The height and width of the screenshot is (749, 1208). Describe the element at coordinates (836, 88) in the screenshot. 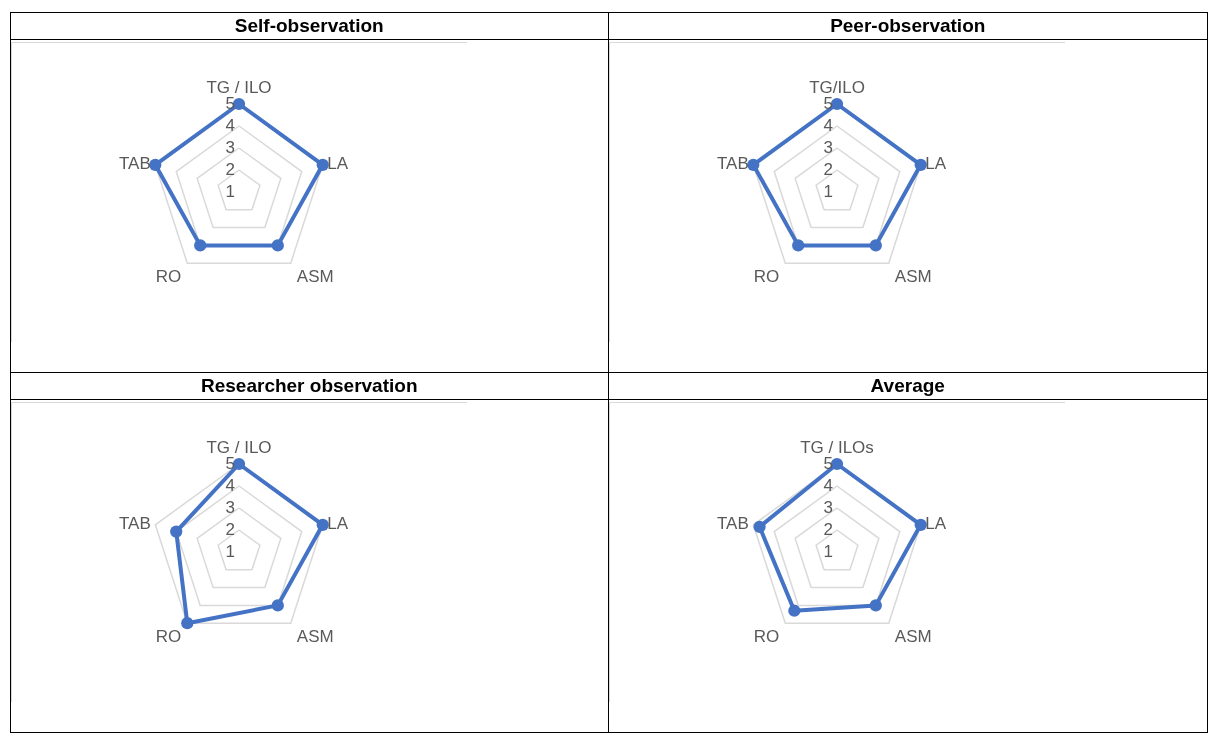

I see `spoke-label: TG/ILO` at that location.